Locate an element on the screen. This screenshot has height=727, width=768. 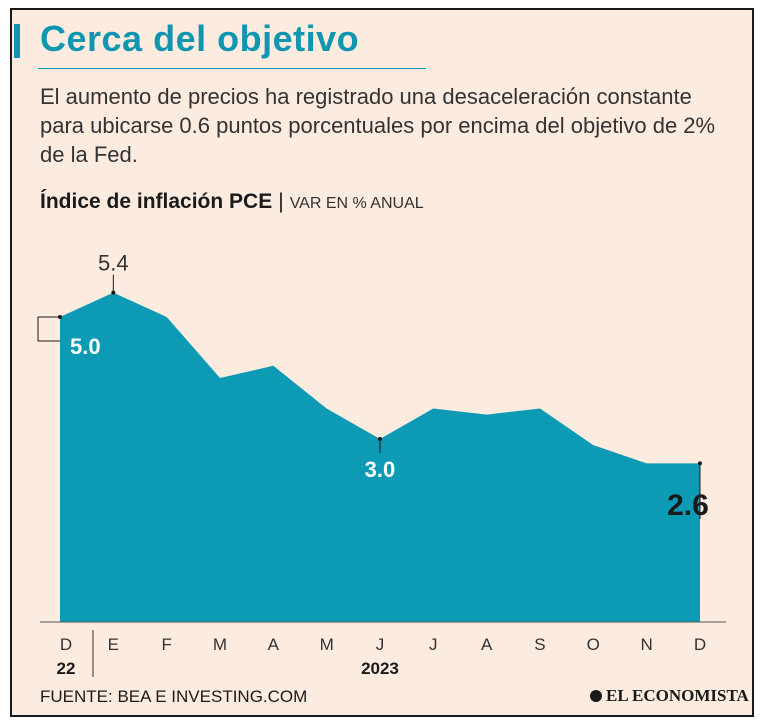
x-tick-label: S is located at coordinates (539, 644).